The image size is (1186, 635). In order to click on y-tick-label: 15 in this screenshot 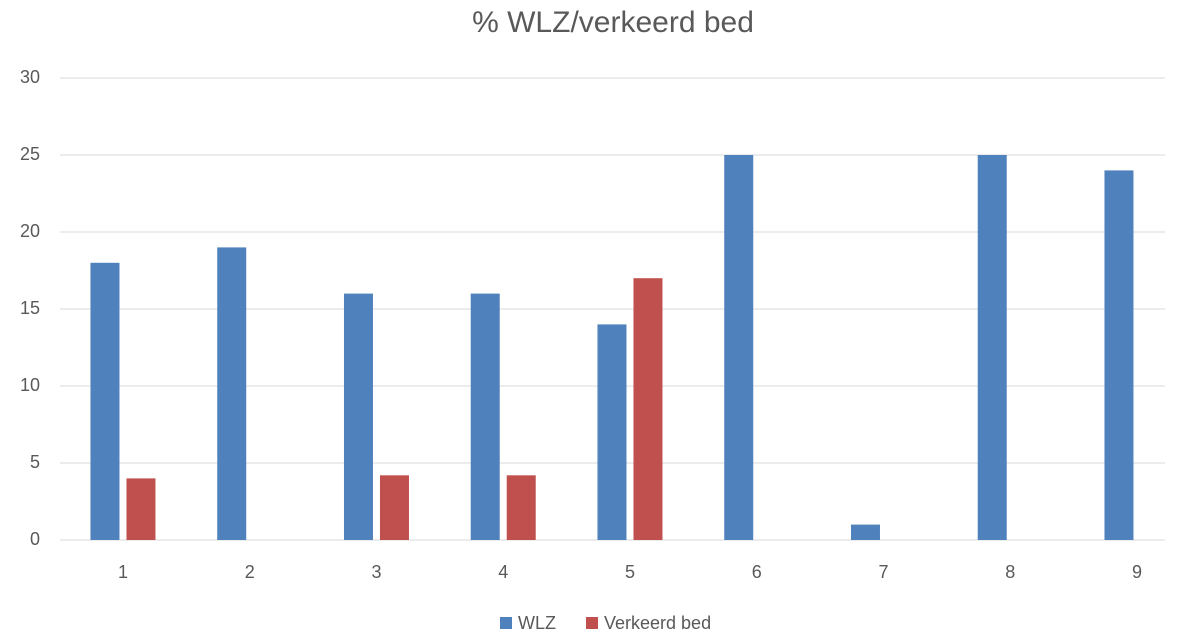, I will do `click(30, 308)`.